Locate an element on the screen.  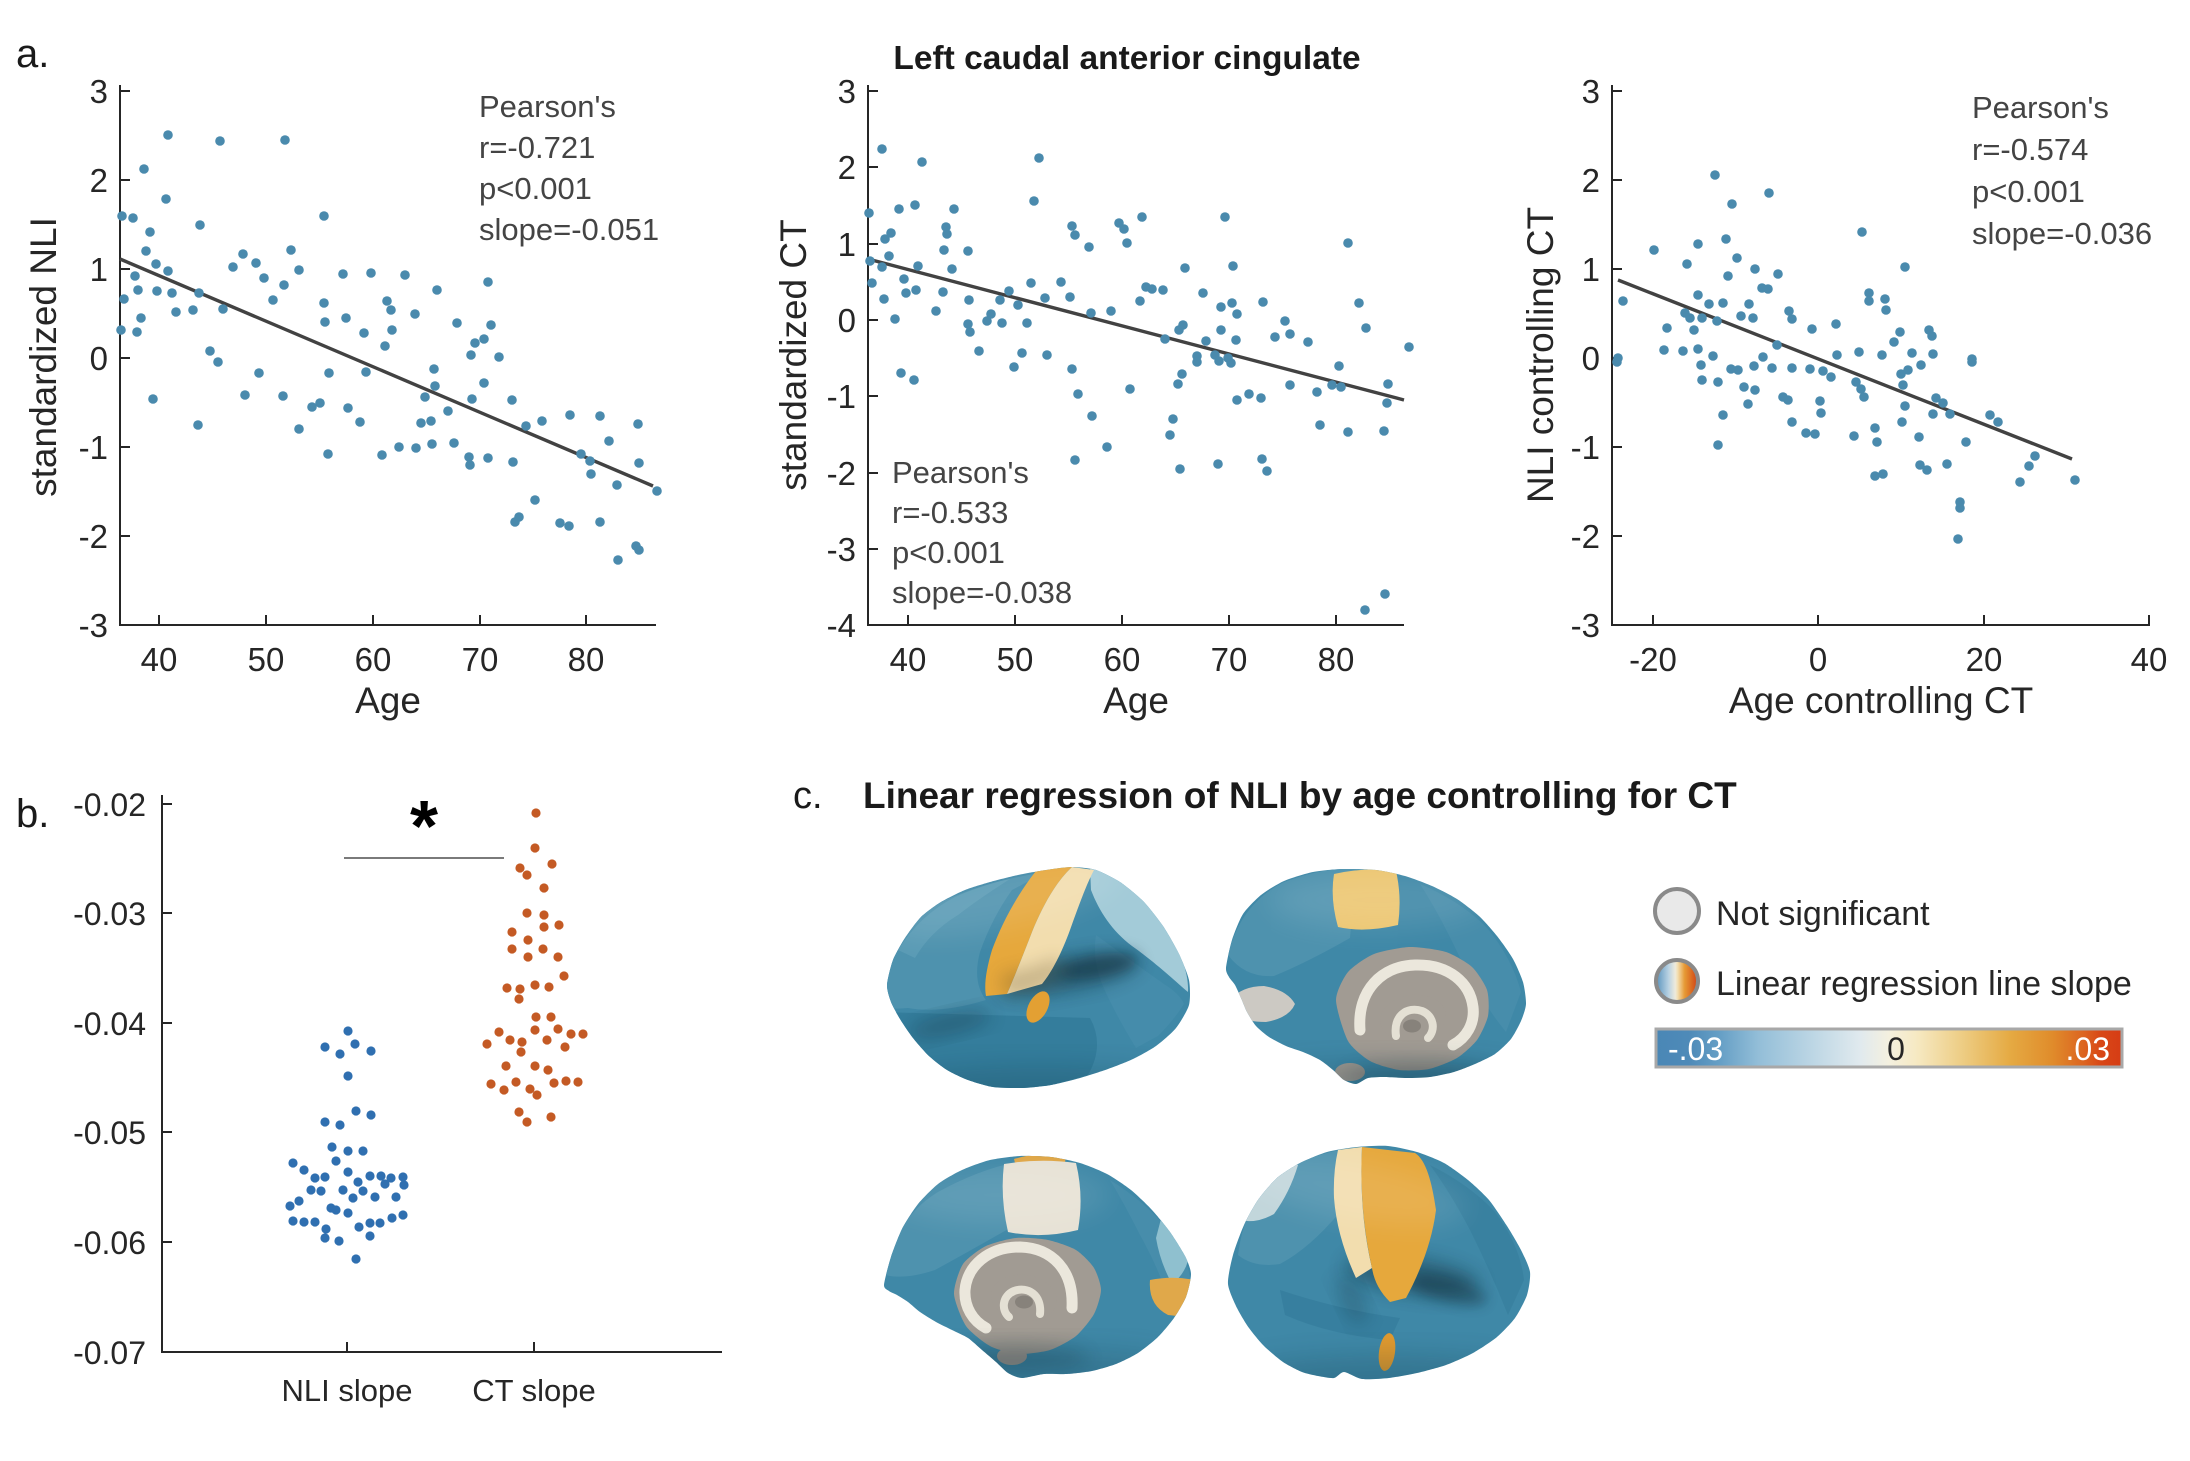
svg-text: slope=-0.051 is located at coordinates (569, 229).